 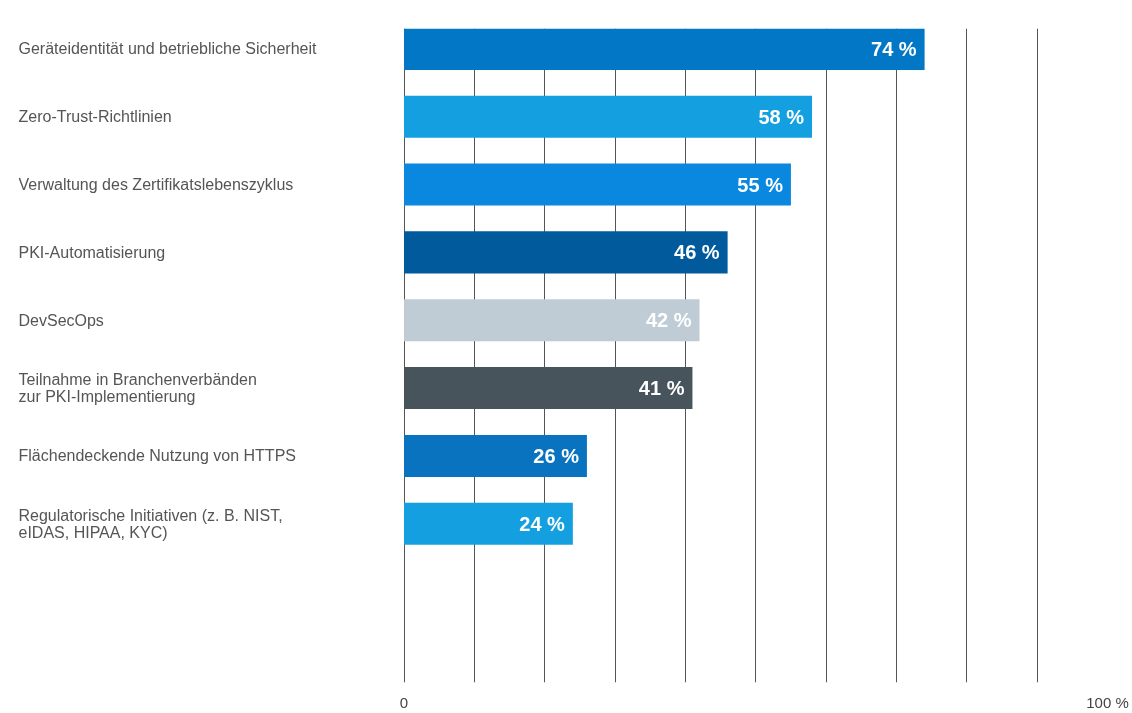 What do you see at coordinates (781, 116) in the screenshot?
I see `data-label: 58 %` at bounding box center [781, 116].